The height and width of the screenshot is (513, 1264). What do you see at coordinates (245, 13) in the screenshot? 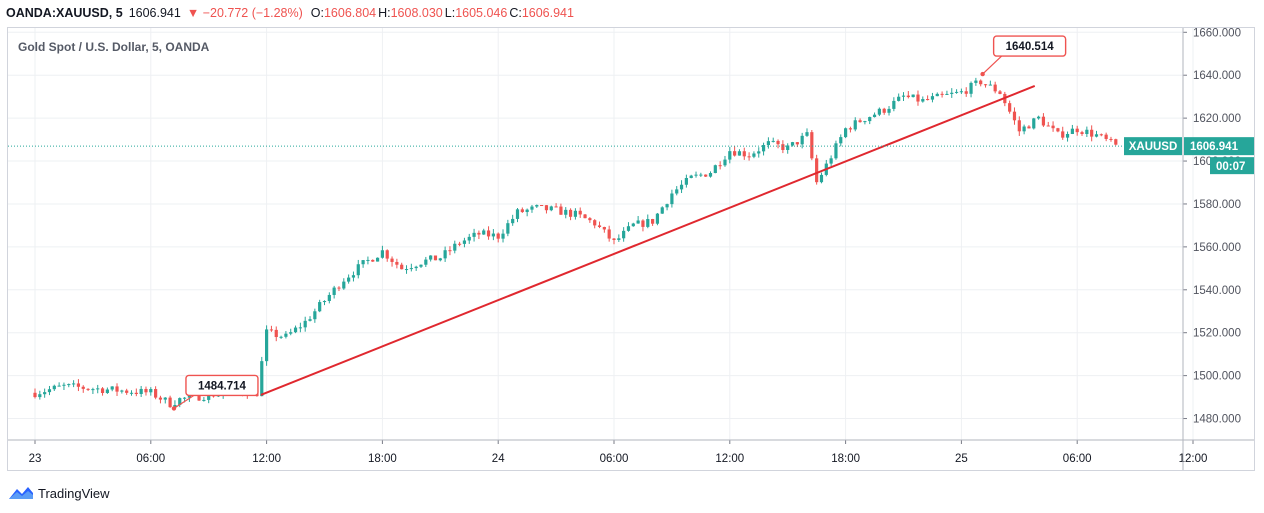
I see `change-value: ▼ −20.772 (−1.28%)` at bounding box center [245, 13].